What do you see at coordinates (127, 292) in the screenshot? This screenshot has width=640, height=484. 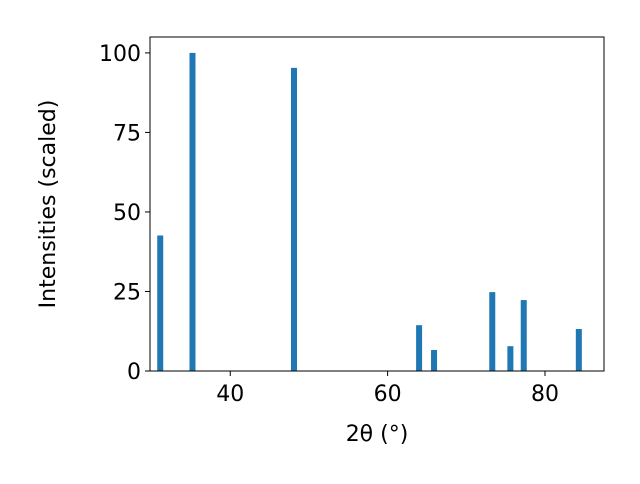 I see `y-tick-label: 25` at bounding box center [127, 292].